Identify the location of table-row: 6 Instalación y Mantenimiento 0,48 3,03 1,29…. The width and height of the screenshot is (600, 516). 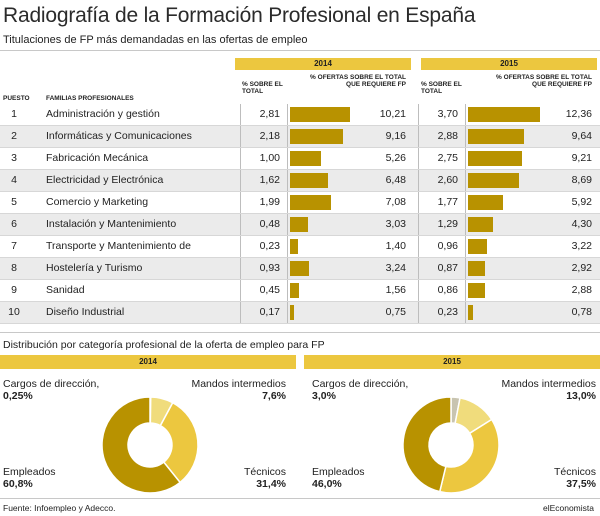
(300, 225).